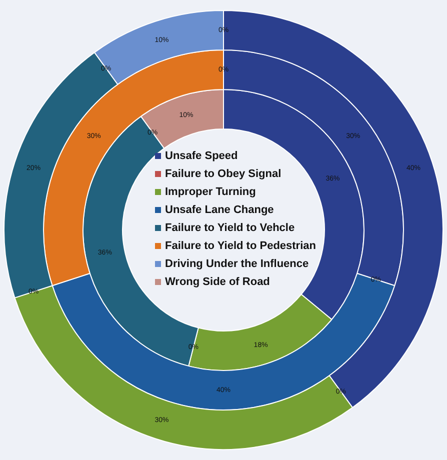 This screenshot has height=460, width=447. Describe the element at coordinates (237, 264) in the screenshot. I see `legend-label: Driving Under the Influence` at that location.